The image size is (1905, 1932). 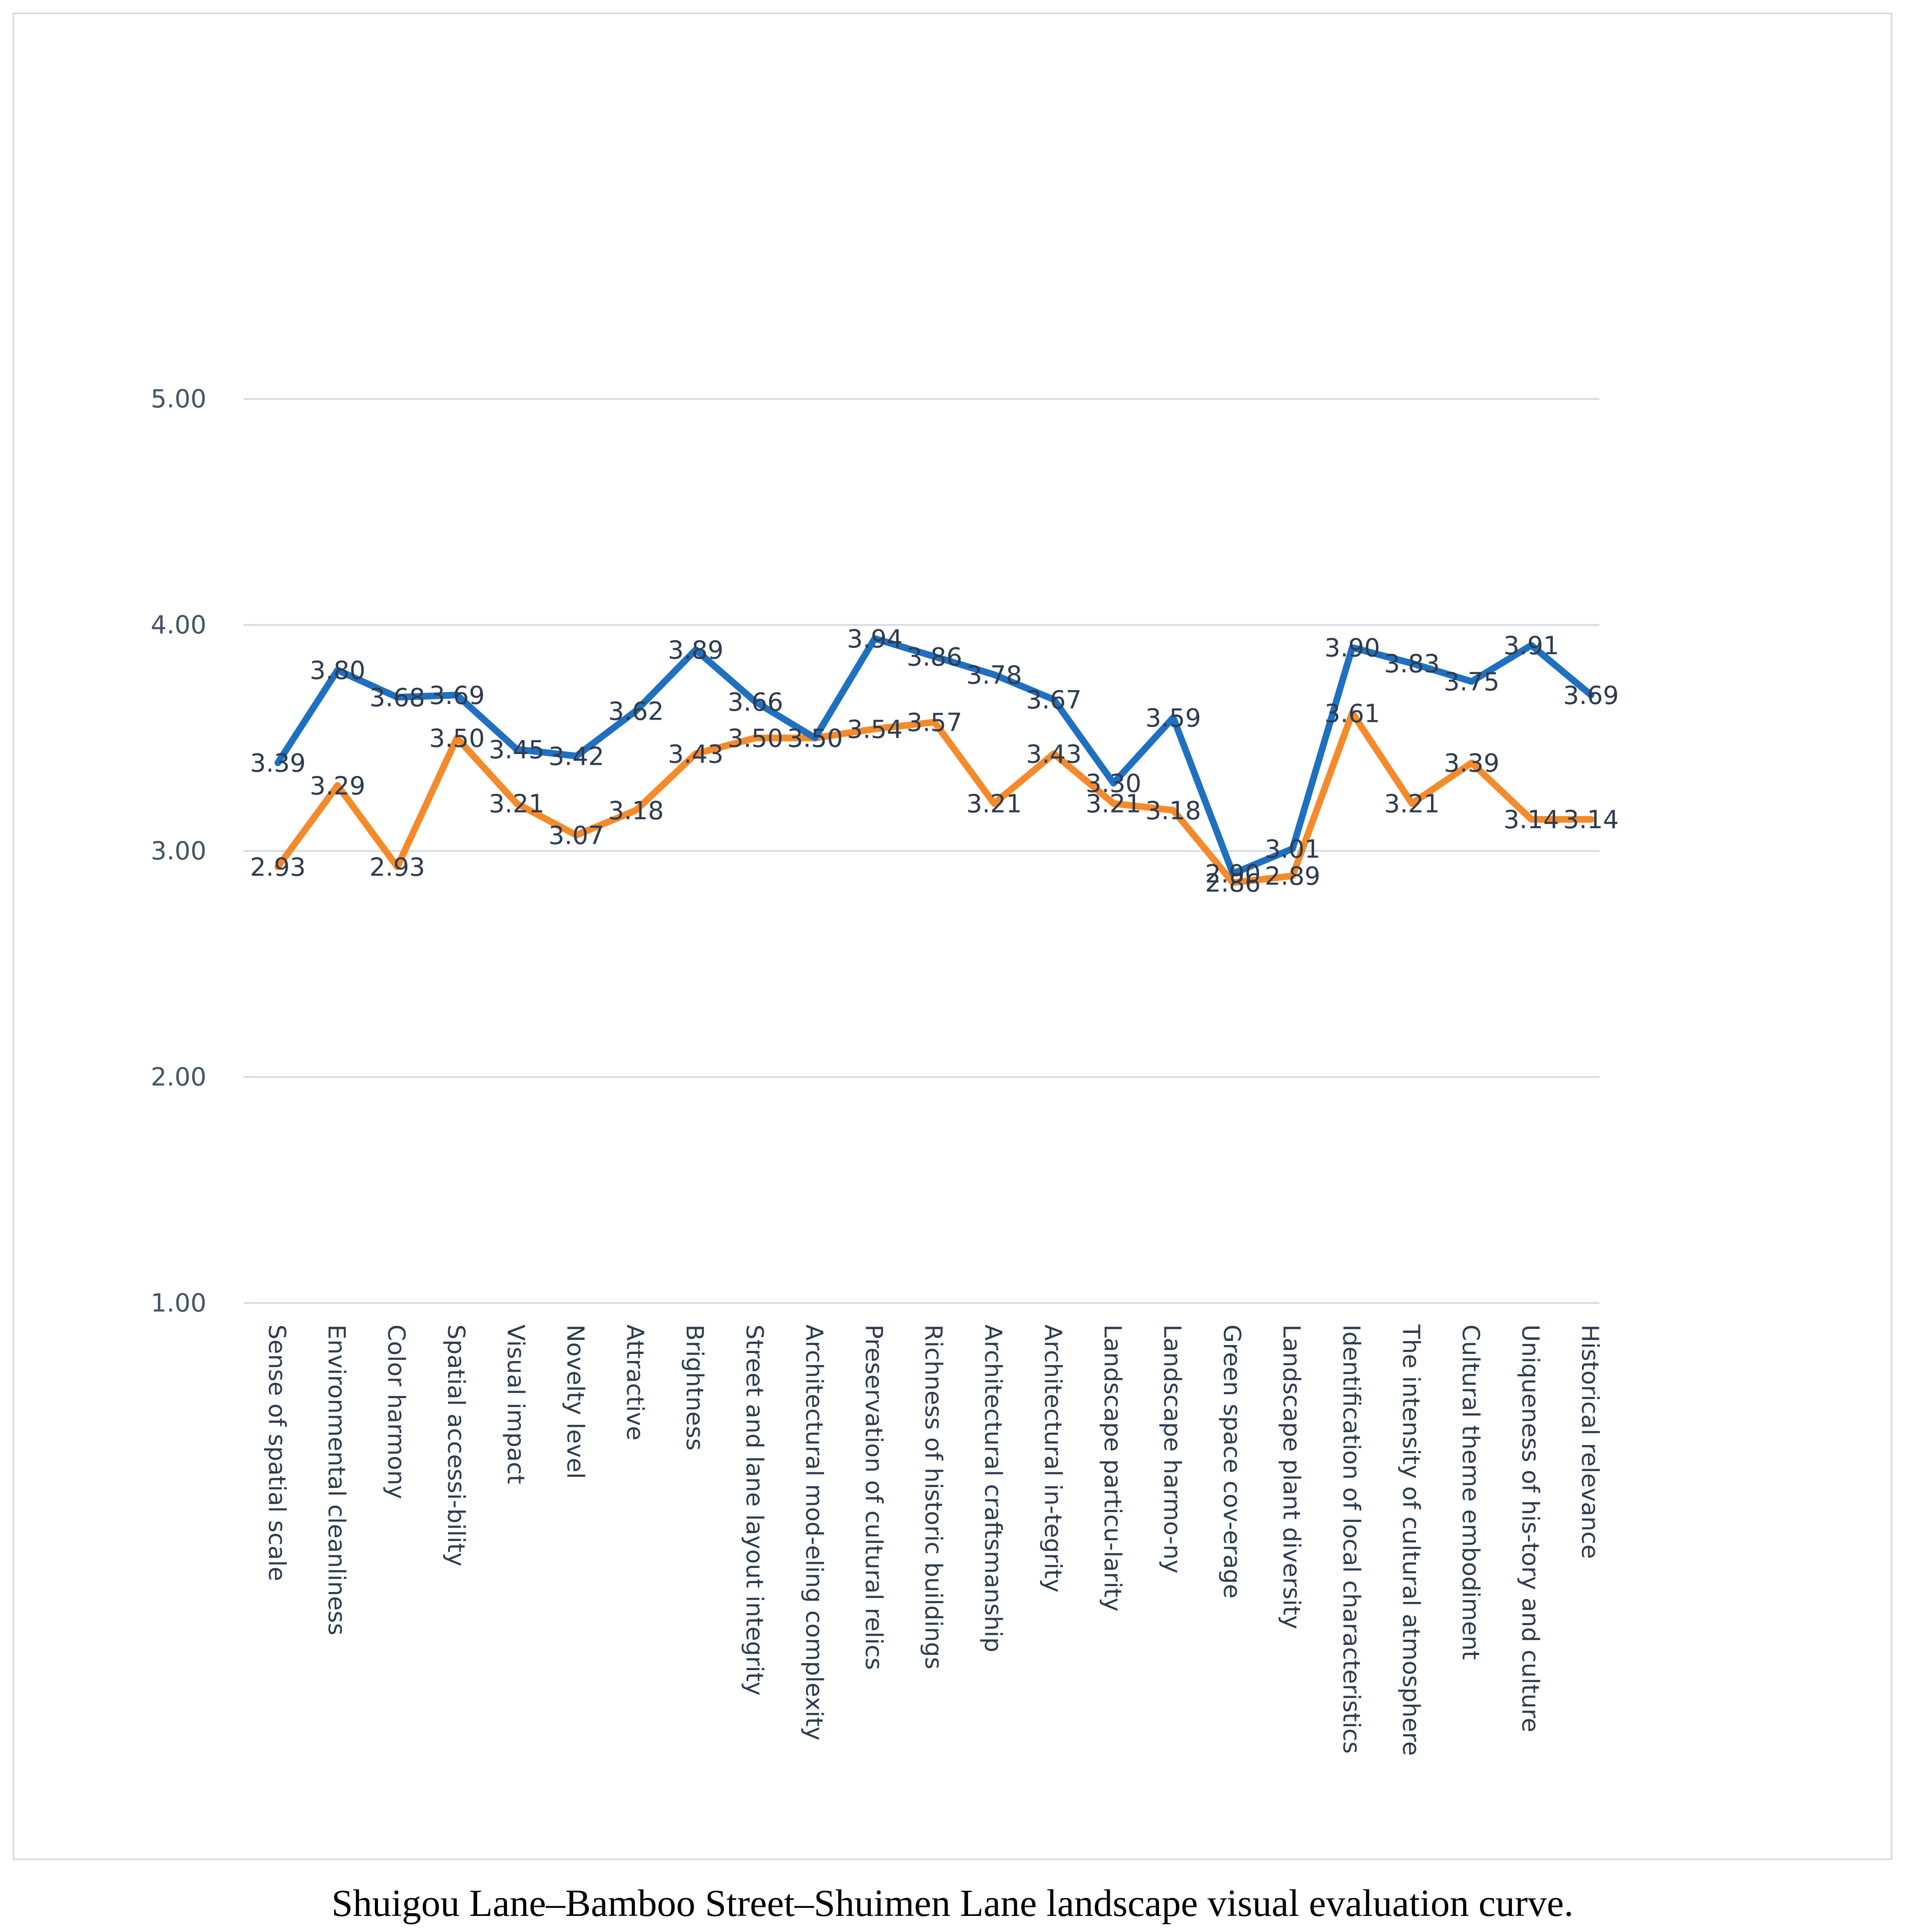 What do you see at coordinates (456, 1445) in the screenshot?
I see `x-category-label: Spatial accessi-bility` at bounding box center [456, 1445].